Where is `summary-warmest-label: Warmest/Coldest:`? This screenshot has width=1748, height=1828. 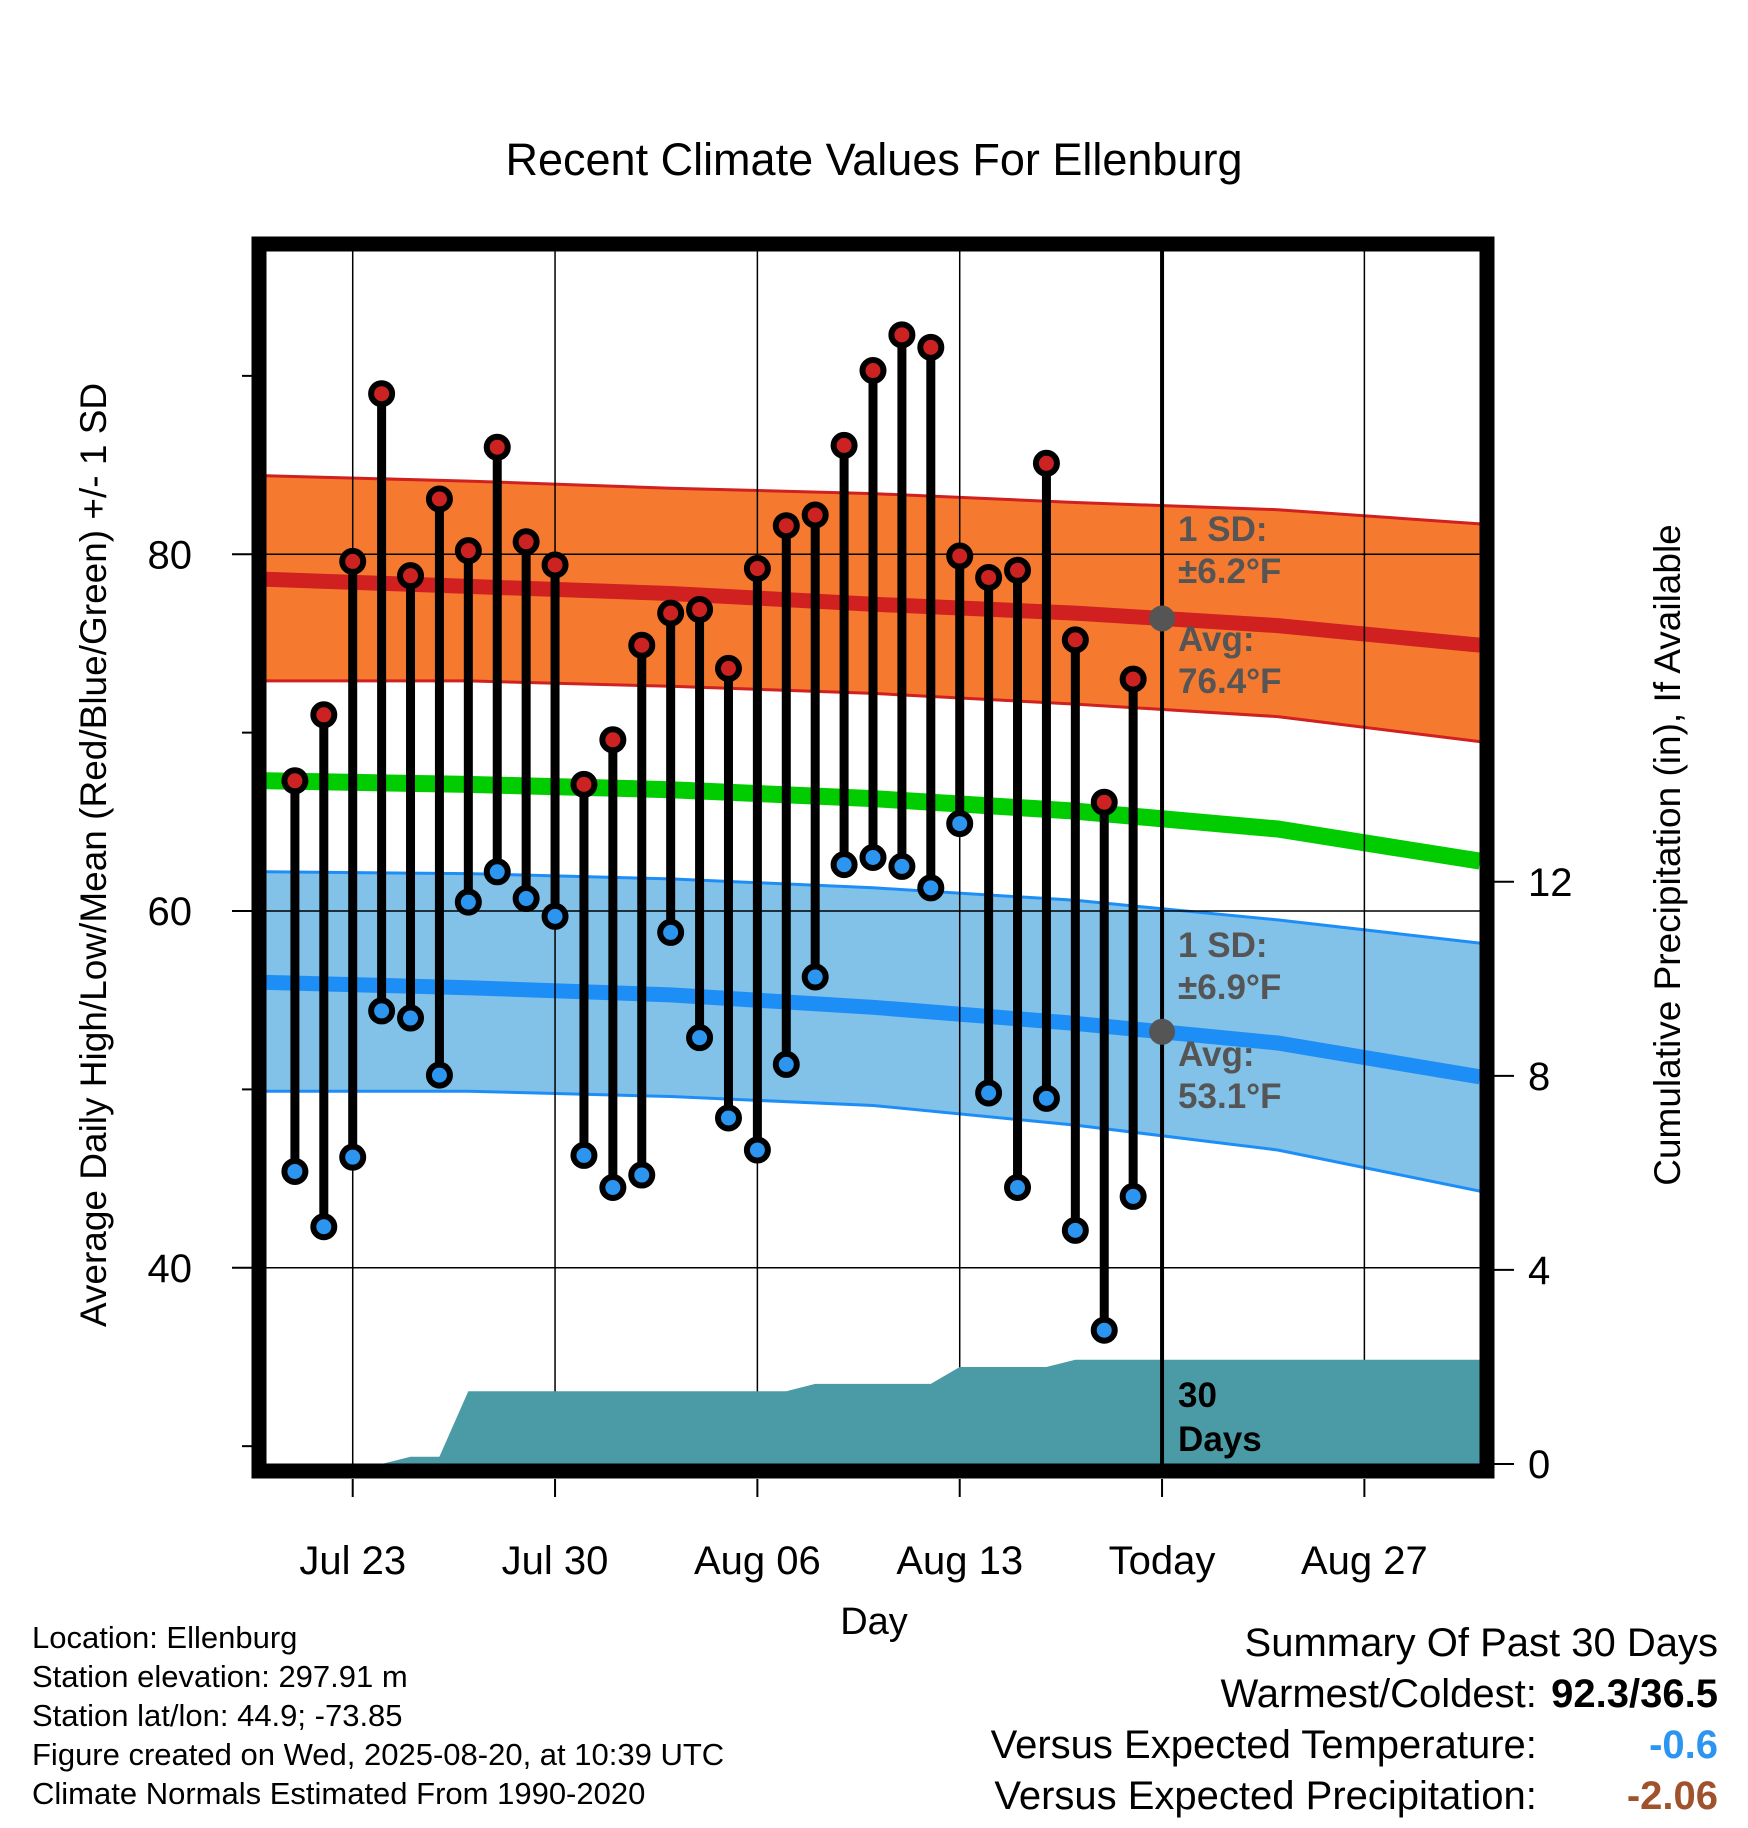
summary-warmest-label: Warmest/Coldest: is located at coordinates (1378, 1694).